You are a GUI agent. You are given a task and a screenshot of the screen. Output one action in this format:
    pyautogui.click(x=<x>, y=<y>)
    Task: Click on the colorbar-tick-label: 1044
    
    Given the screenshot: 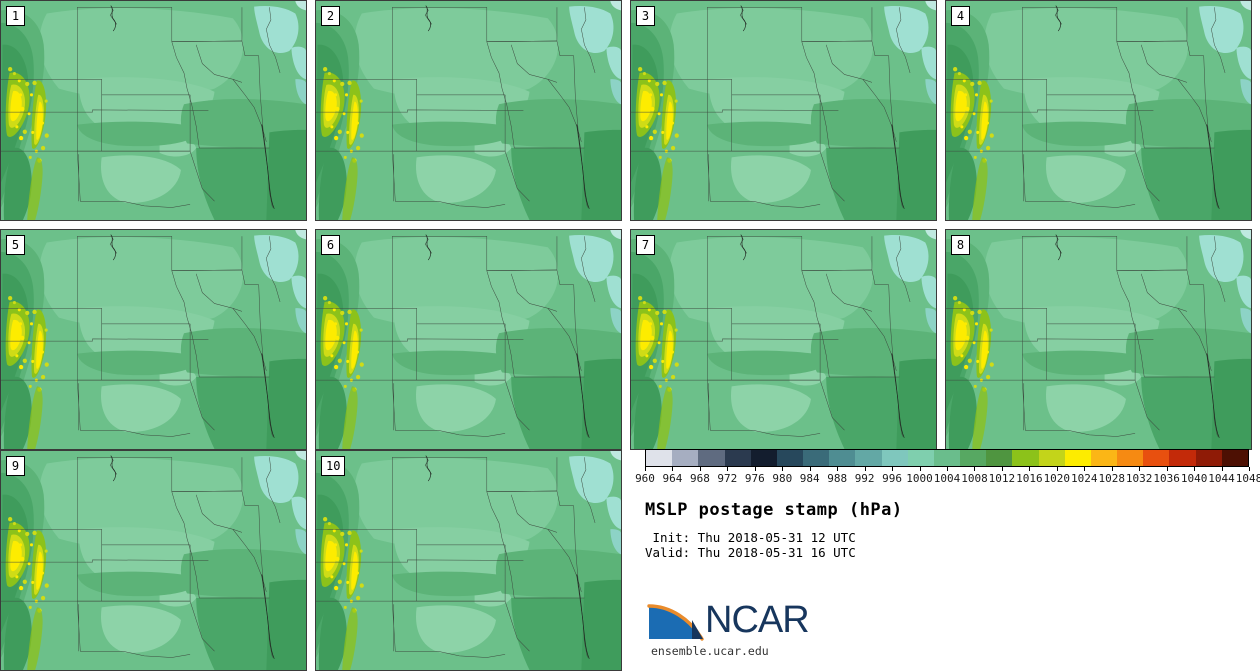 What is the action you would take?
    pyautogui.click(x=1221, y=478)
    